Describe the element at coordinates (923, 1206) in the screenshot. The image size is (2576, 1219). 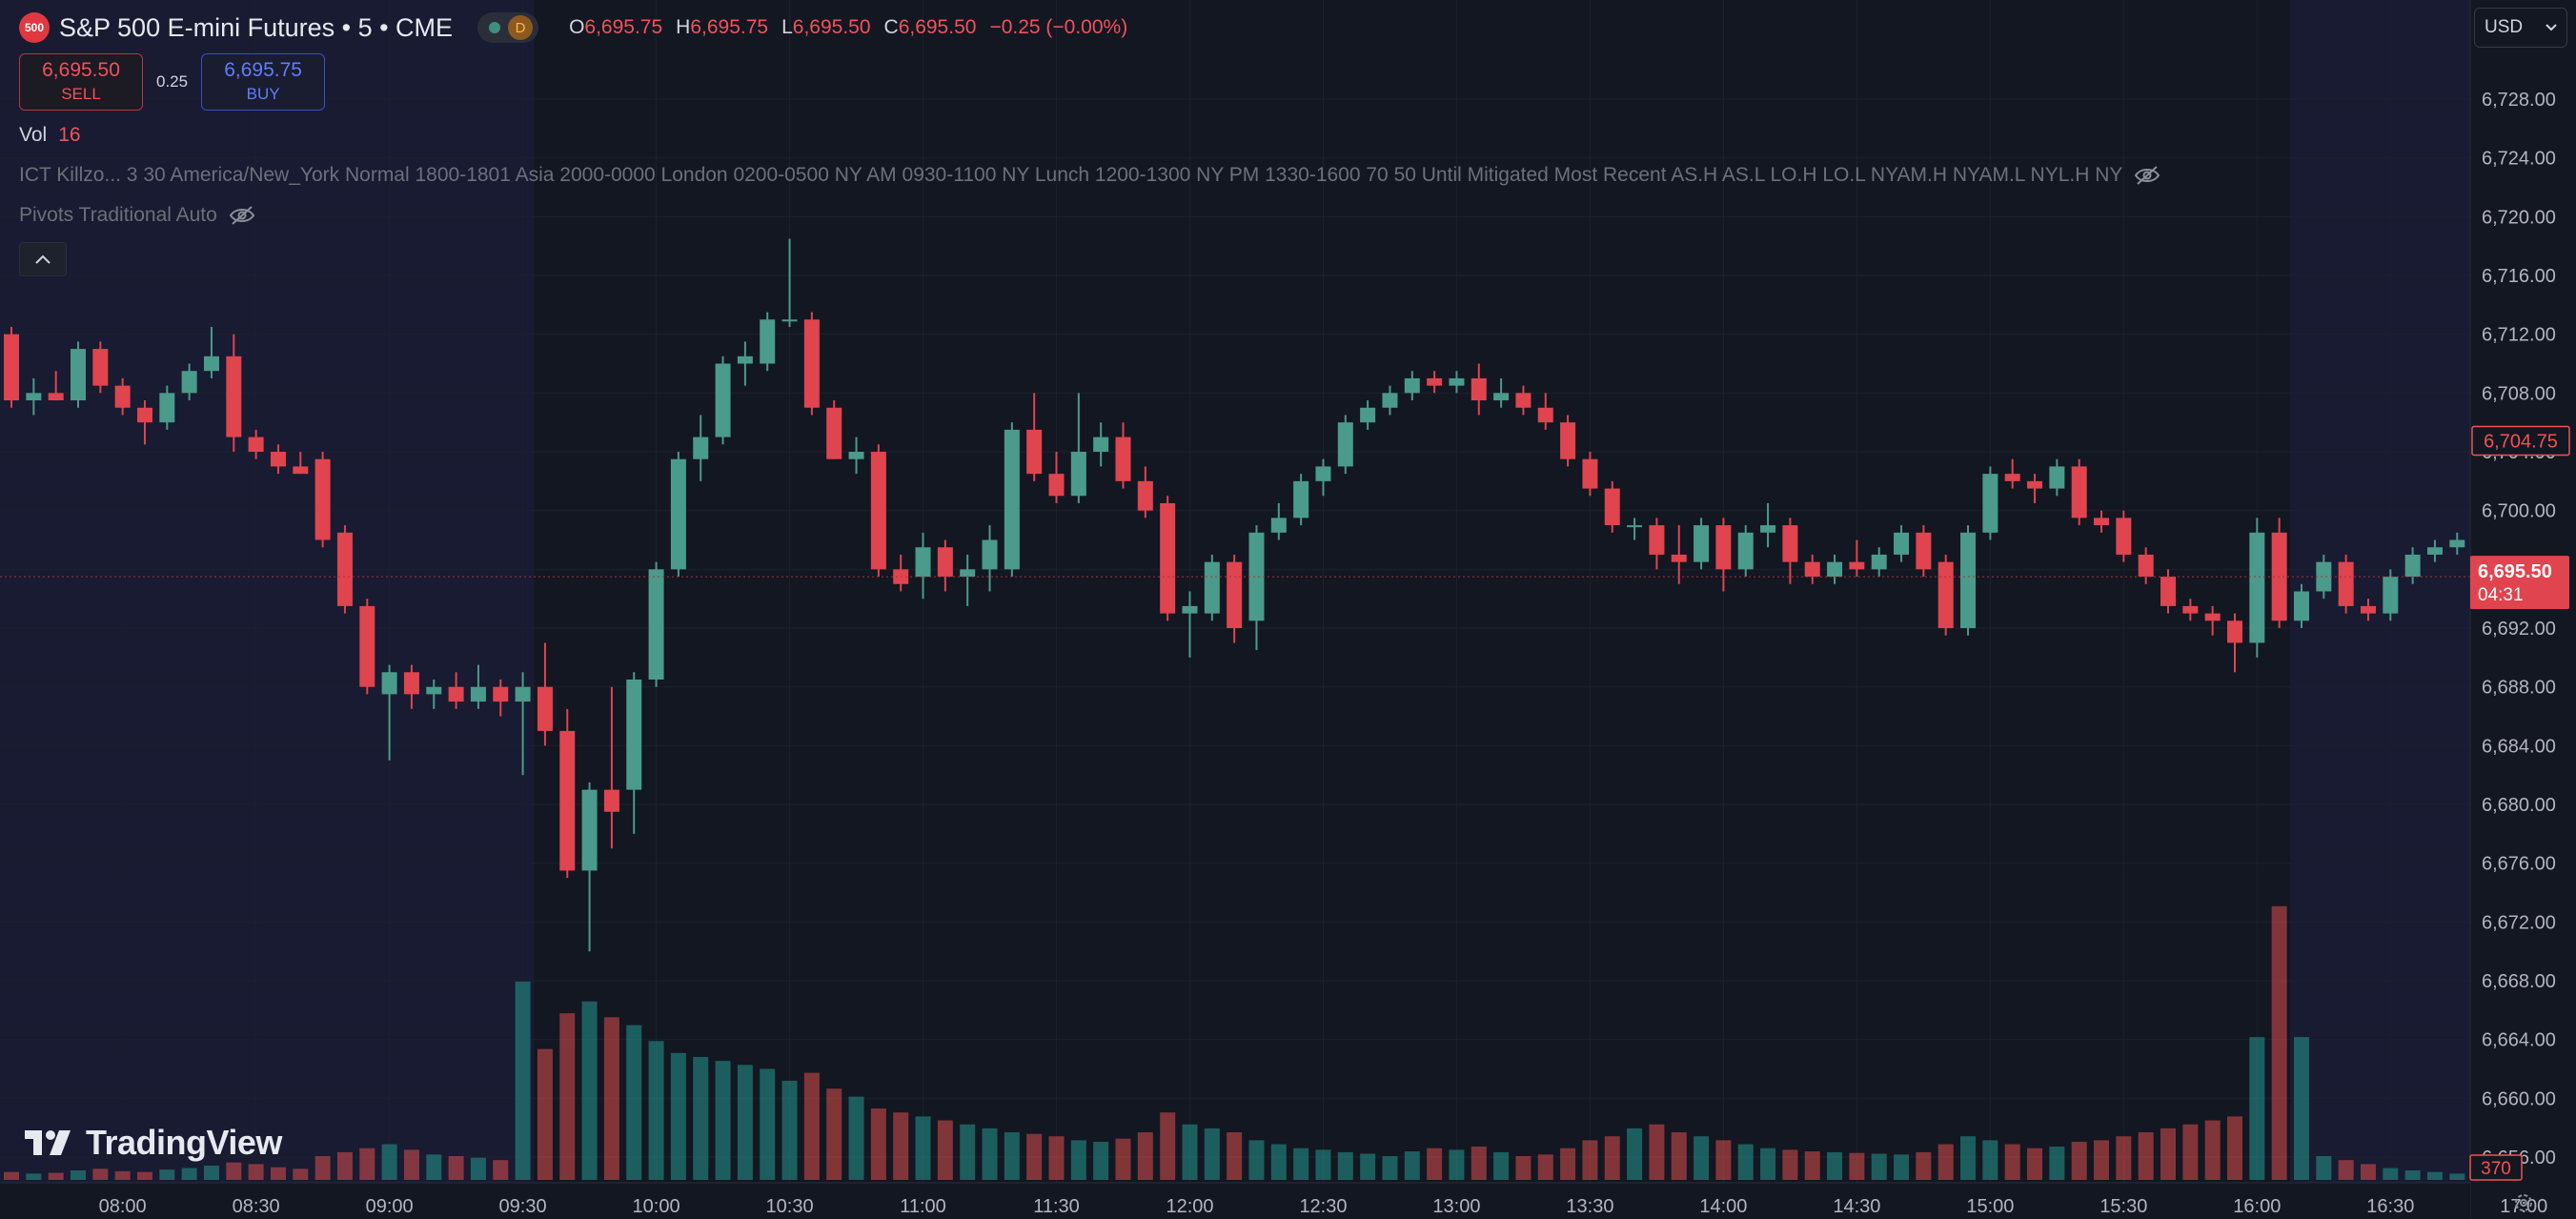
I see `time-axis-tick-label: 11:00` at that location.